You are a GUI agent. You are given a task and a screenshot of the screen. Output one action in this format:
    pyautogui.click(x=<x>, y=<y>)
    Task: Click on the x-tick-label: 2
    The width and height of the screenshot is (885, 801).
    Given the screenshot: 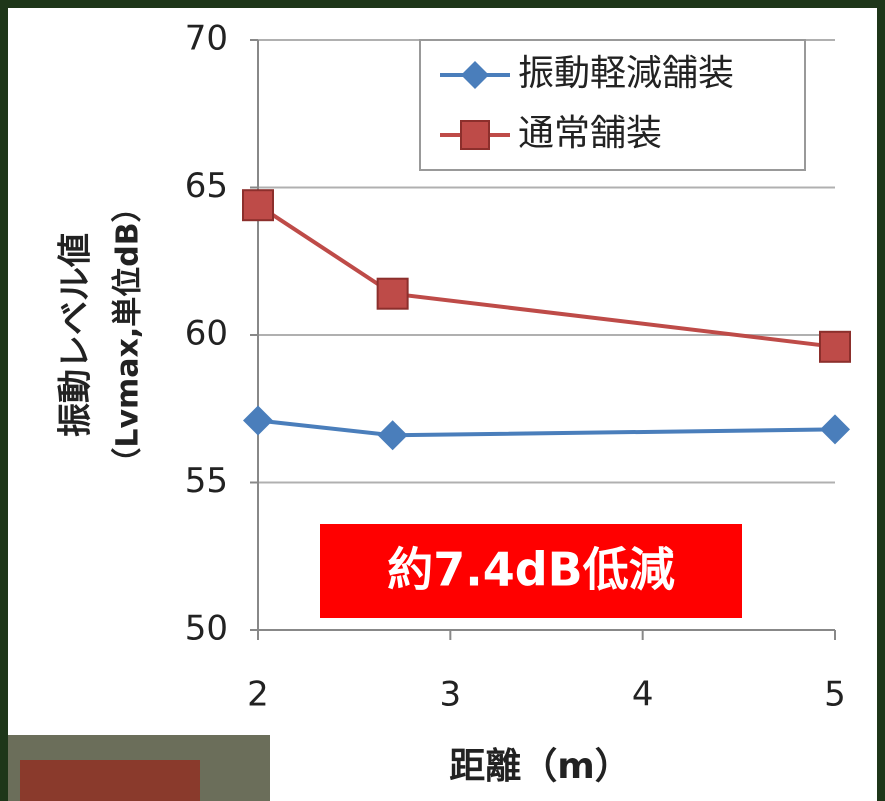 What is the action you would take?
    pyautogui.click(x=258, y=695)
    